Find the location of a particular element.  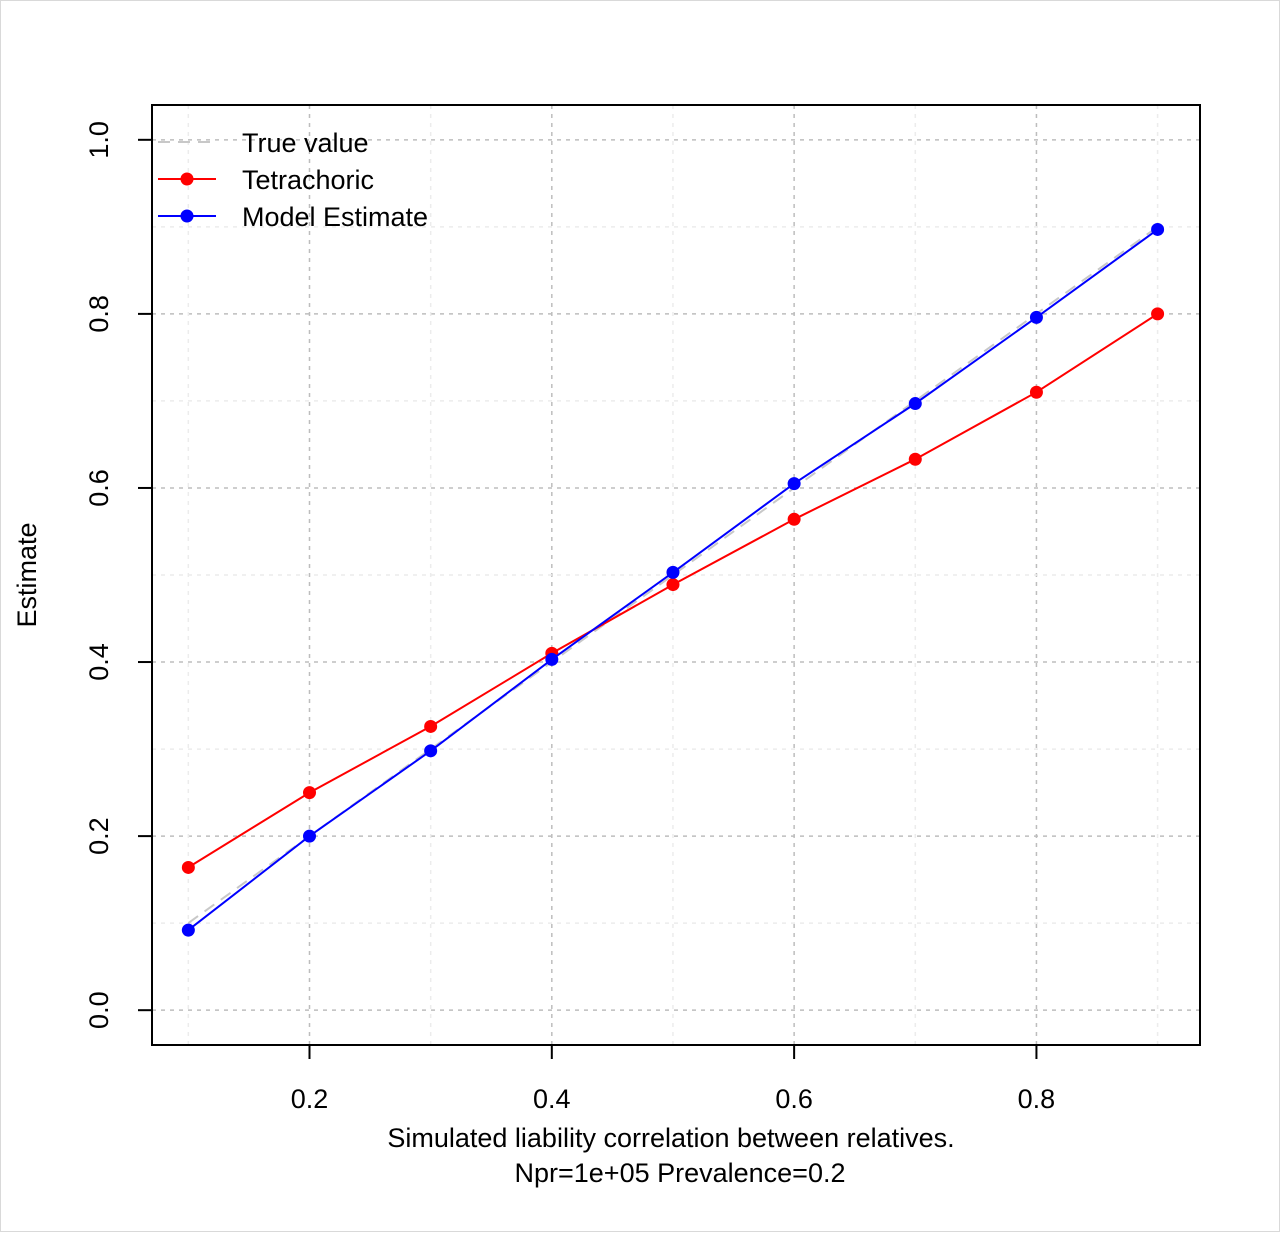

legend-model-estimate-label: Model Estimate is located at coordinates (335, 217).